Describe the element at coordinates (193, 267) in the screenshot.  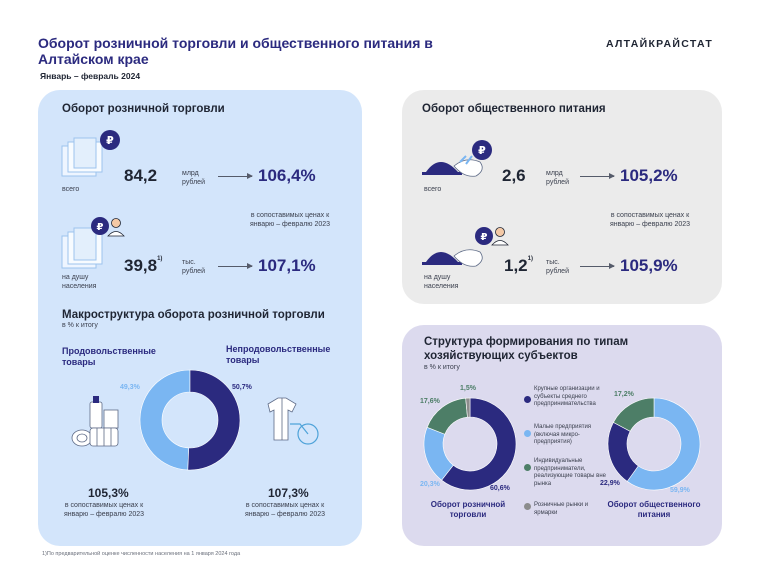
I see `retail-per-capita-unit: тыс. рублей` at that location.